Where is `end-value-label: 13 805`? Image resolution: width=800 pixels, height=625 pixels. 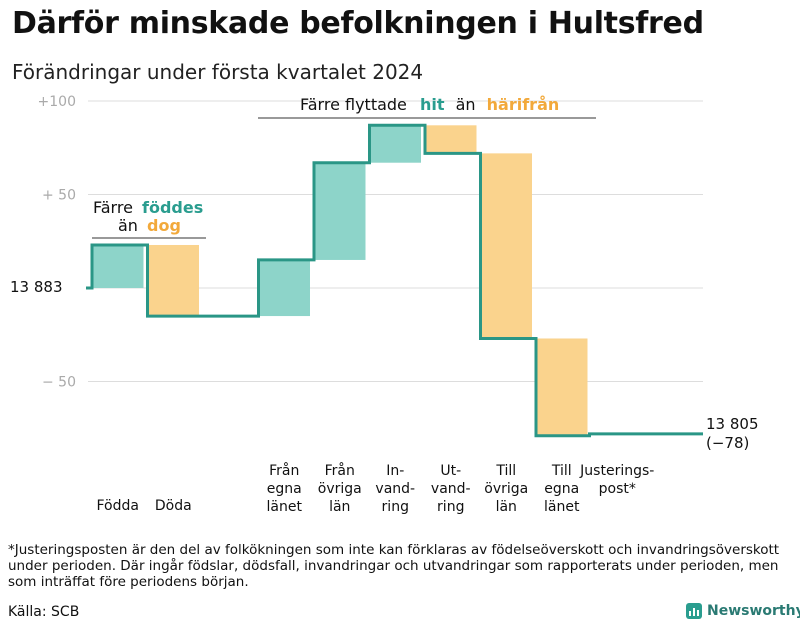 end-value-label: 13 805 is located at coordinates (732, 424).